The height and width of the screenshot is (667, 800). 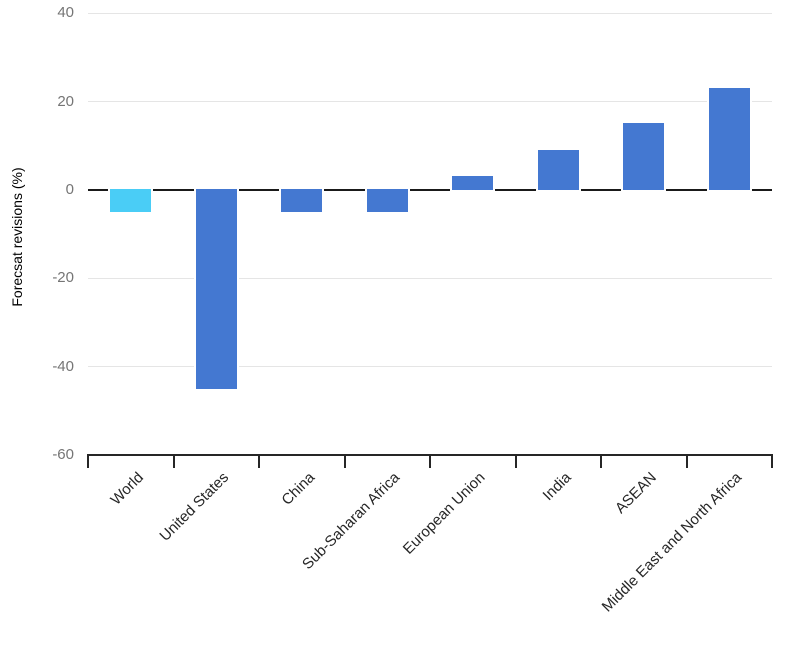 What do you see at coordinates (444, 513) in the screenshot?
I see `x-category-label: European Union` at bounding box center [444, 513].